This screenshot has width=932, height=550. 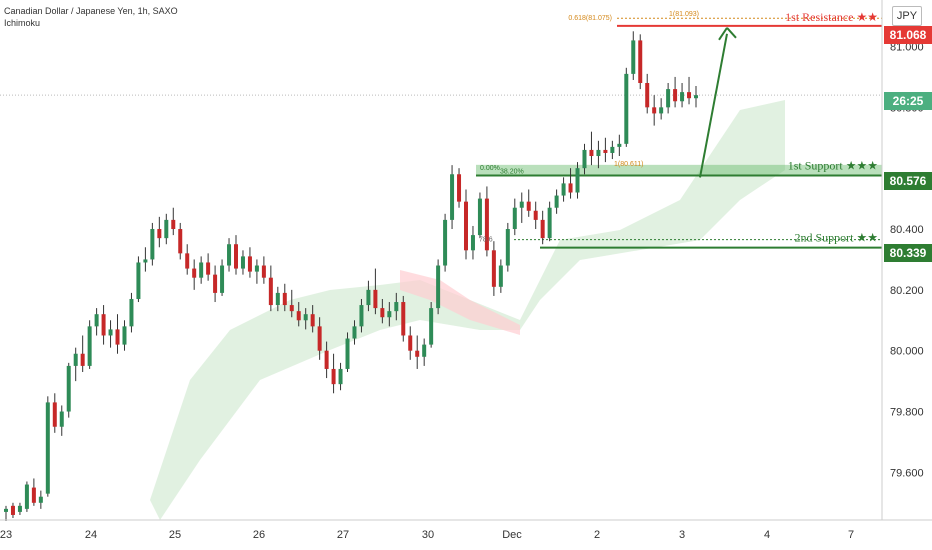 I want to click on fib-label-support-1: 1(80.611), so click(x=628, y=164).